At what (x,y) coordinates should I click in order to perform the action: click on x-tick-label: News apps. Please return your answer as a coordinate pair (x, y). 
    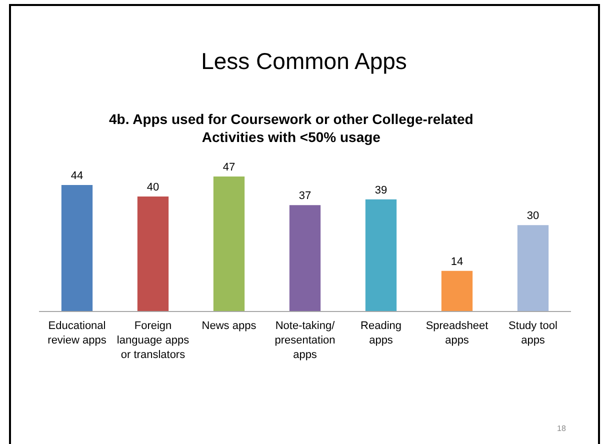
    Looking at the image, I should click on (229, 326).